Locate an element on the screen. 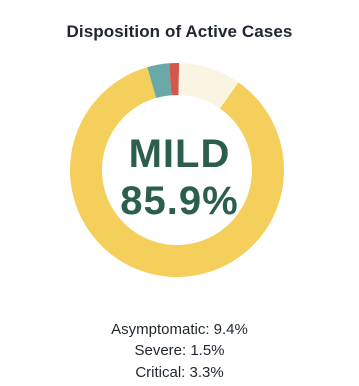 This screenshot has height=386, width=359. slice-severe is located at coordinates (174, 79).